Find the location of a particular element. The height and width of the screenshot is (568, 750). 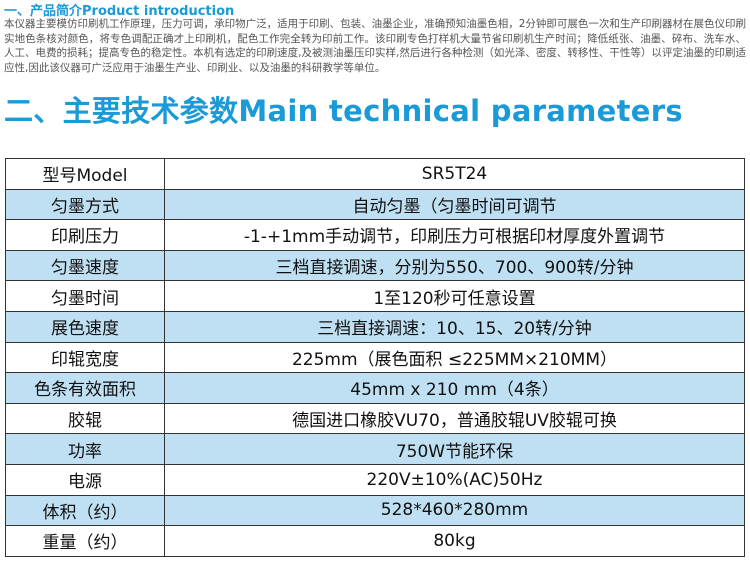

table-row: 电源 220V±10%(AC)50Hz is located at coordinates (375, 479).